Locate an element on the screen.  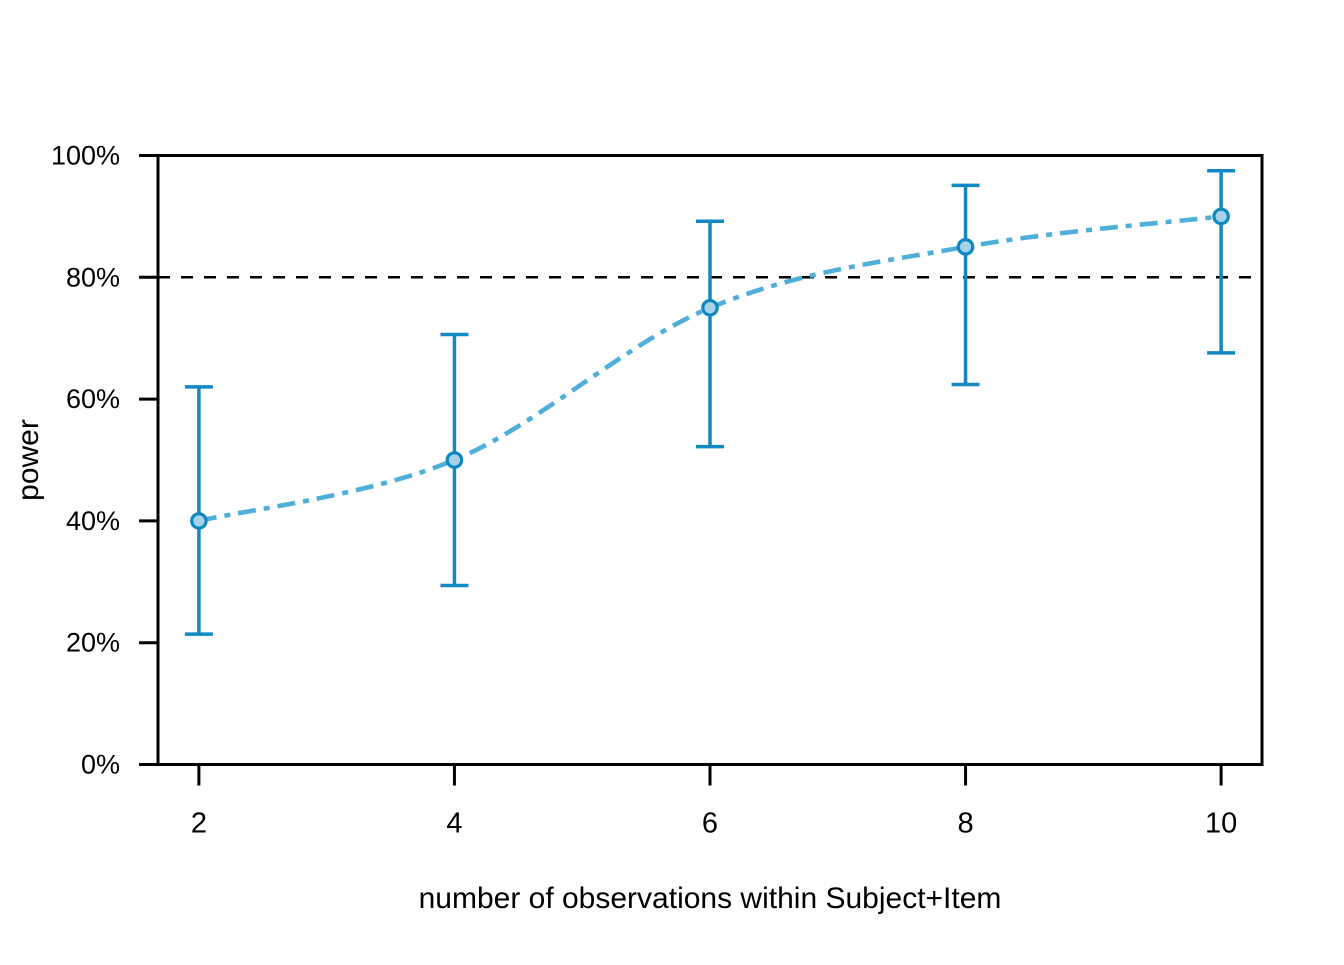
y-axis-tick-label: 80% is located at coordinates (93, 277).